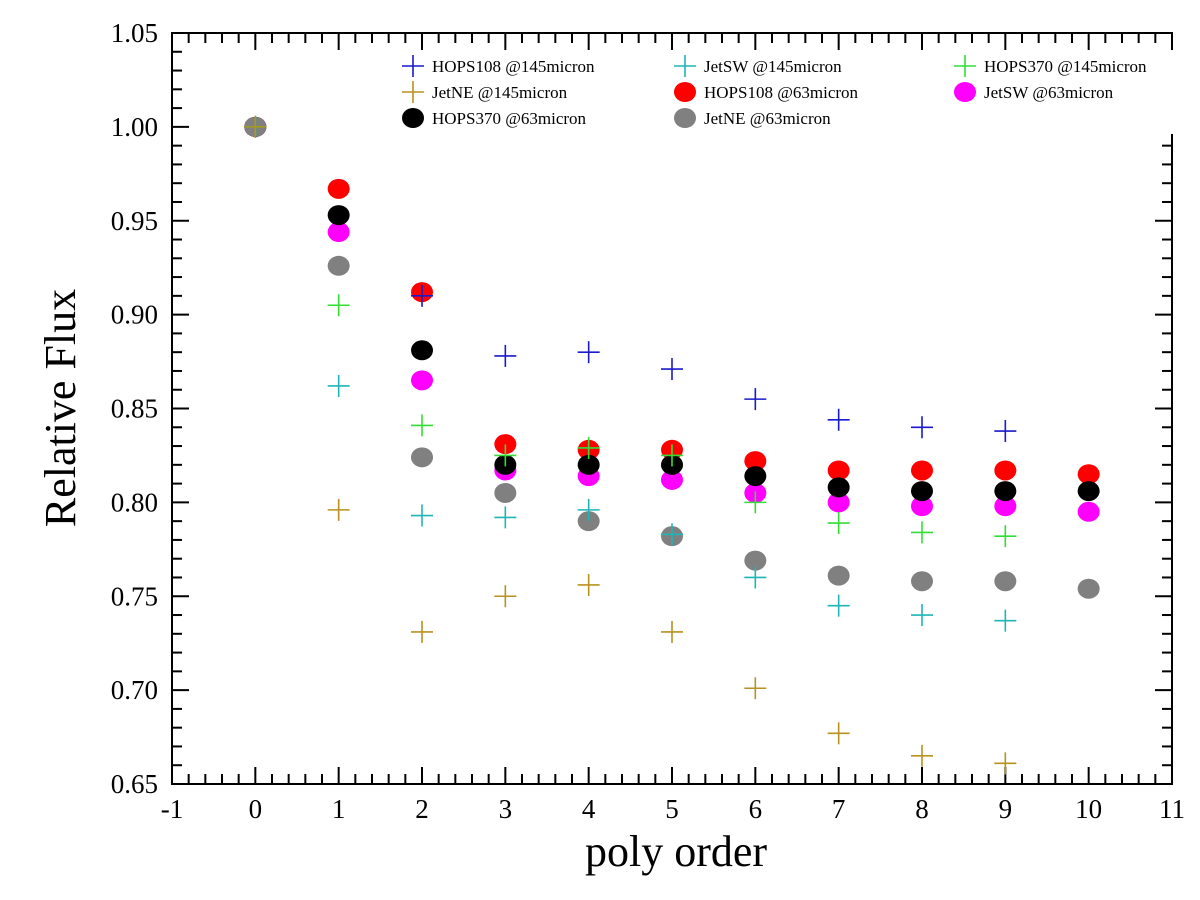 This screenshot has height=900, width=1200. What do you see at coordinates (1172, 809) in the screenshot?
I see `x-tick-label: 11` at bounding box center [1172, 809].